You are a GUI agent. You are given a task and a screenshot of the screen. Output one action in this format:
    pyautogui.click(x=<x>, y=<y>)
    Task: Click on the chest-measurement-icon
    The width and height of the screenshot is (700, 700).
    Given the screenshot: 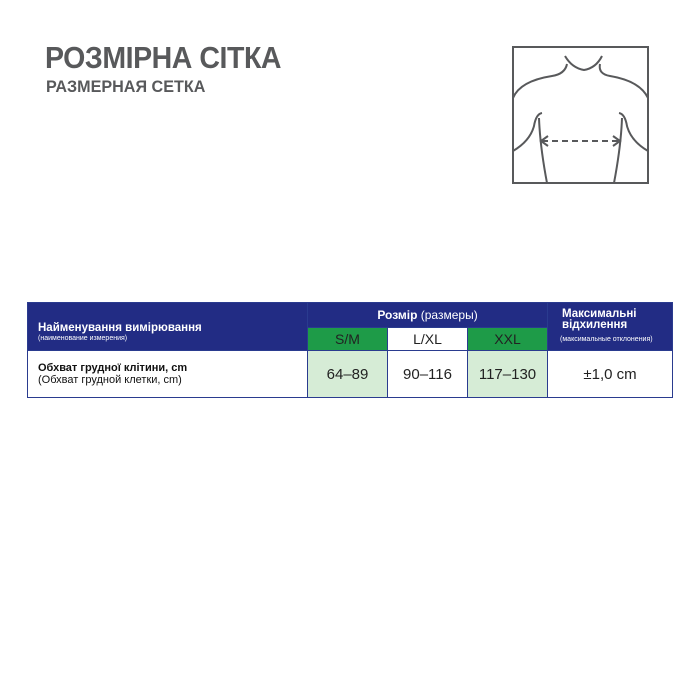 What is the action you would take?
    pyautogui.click(x=580, y=115)
    